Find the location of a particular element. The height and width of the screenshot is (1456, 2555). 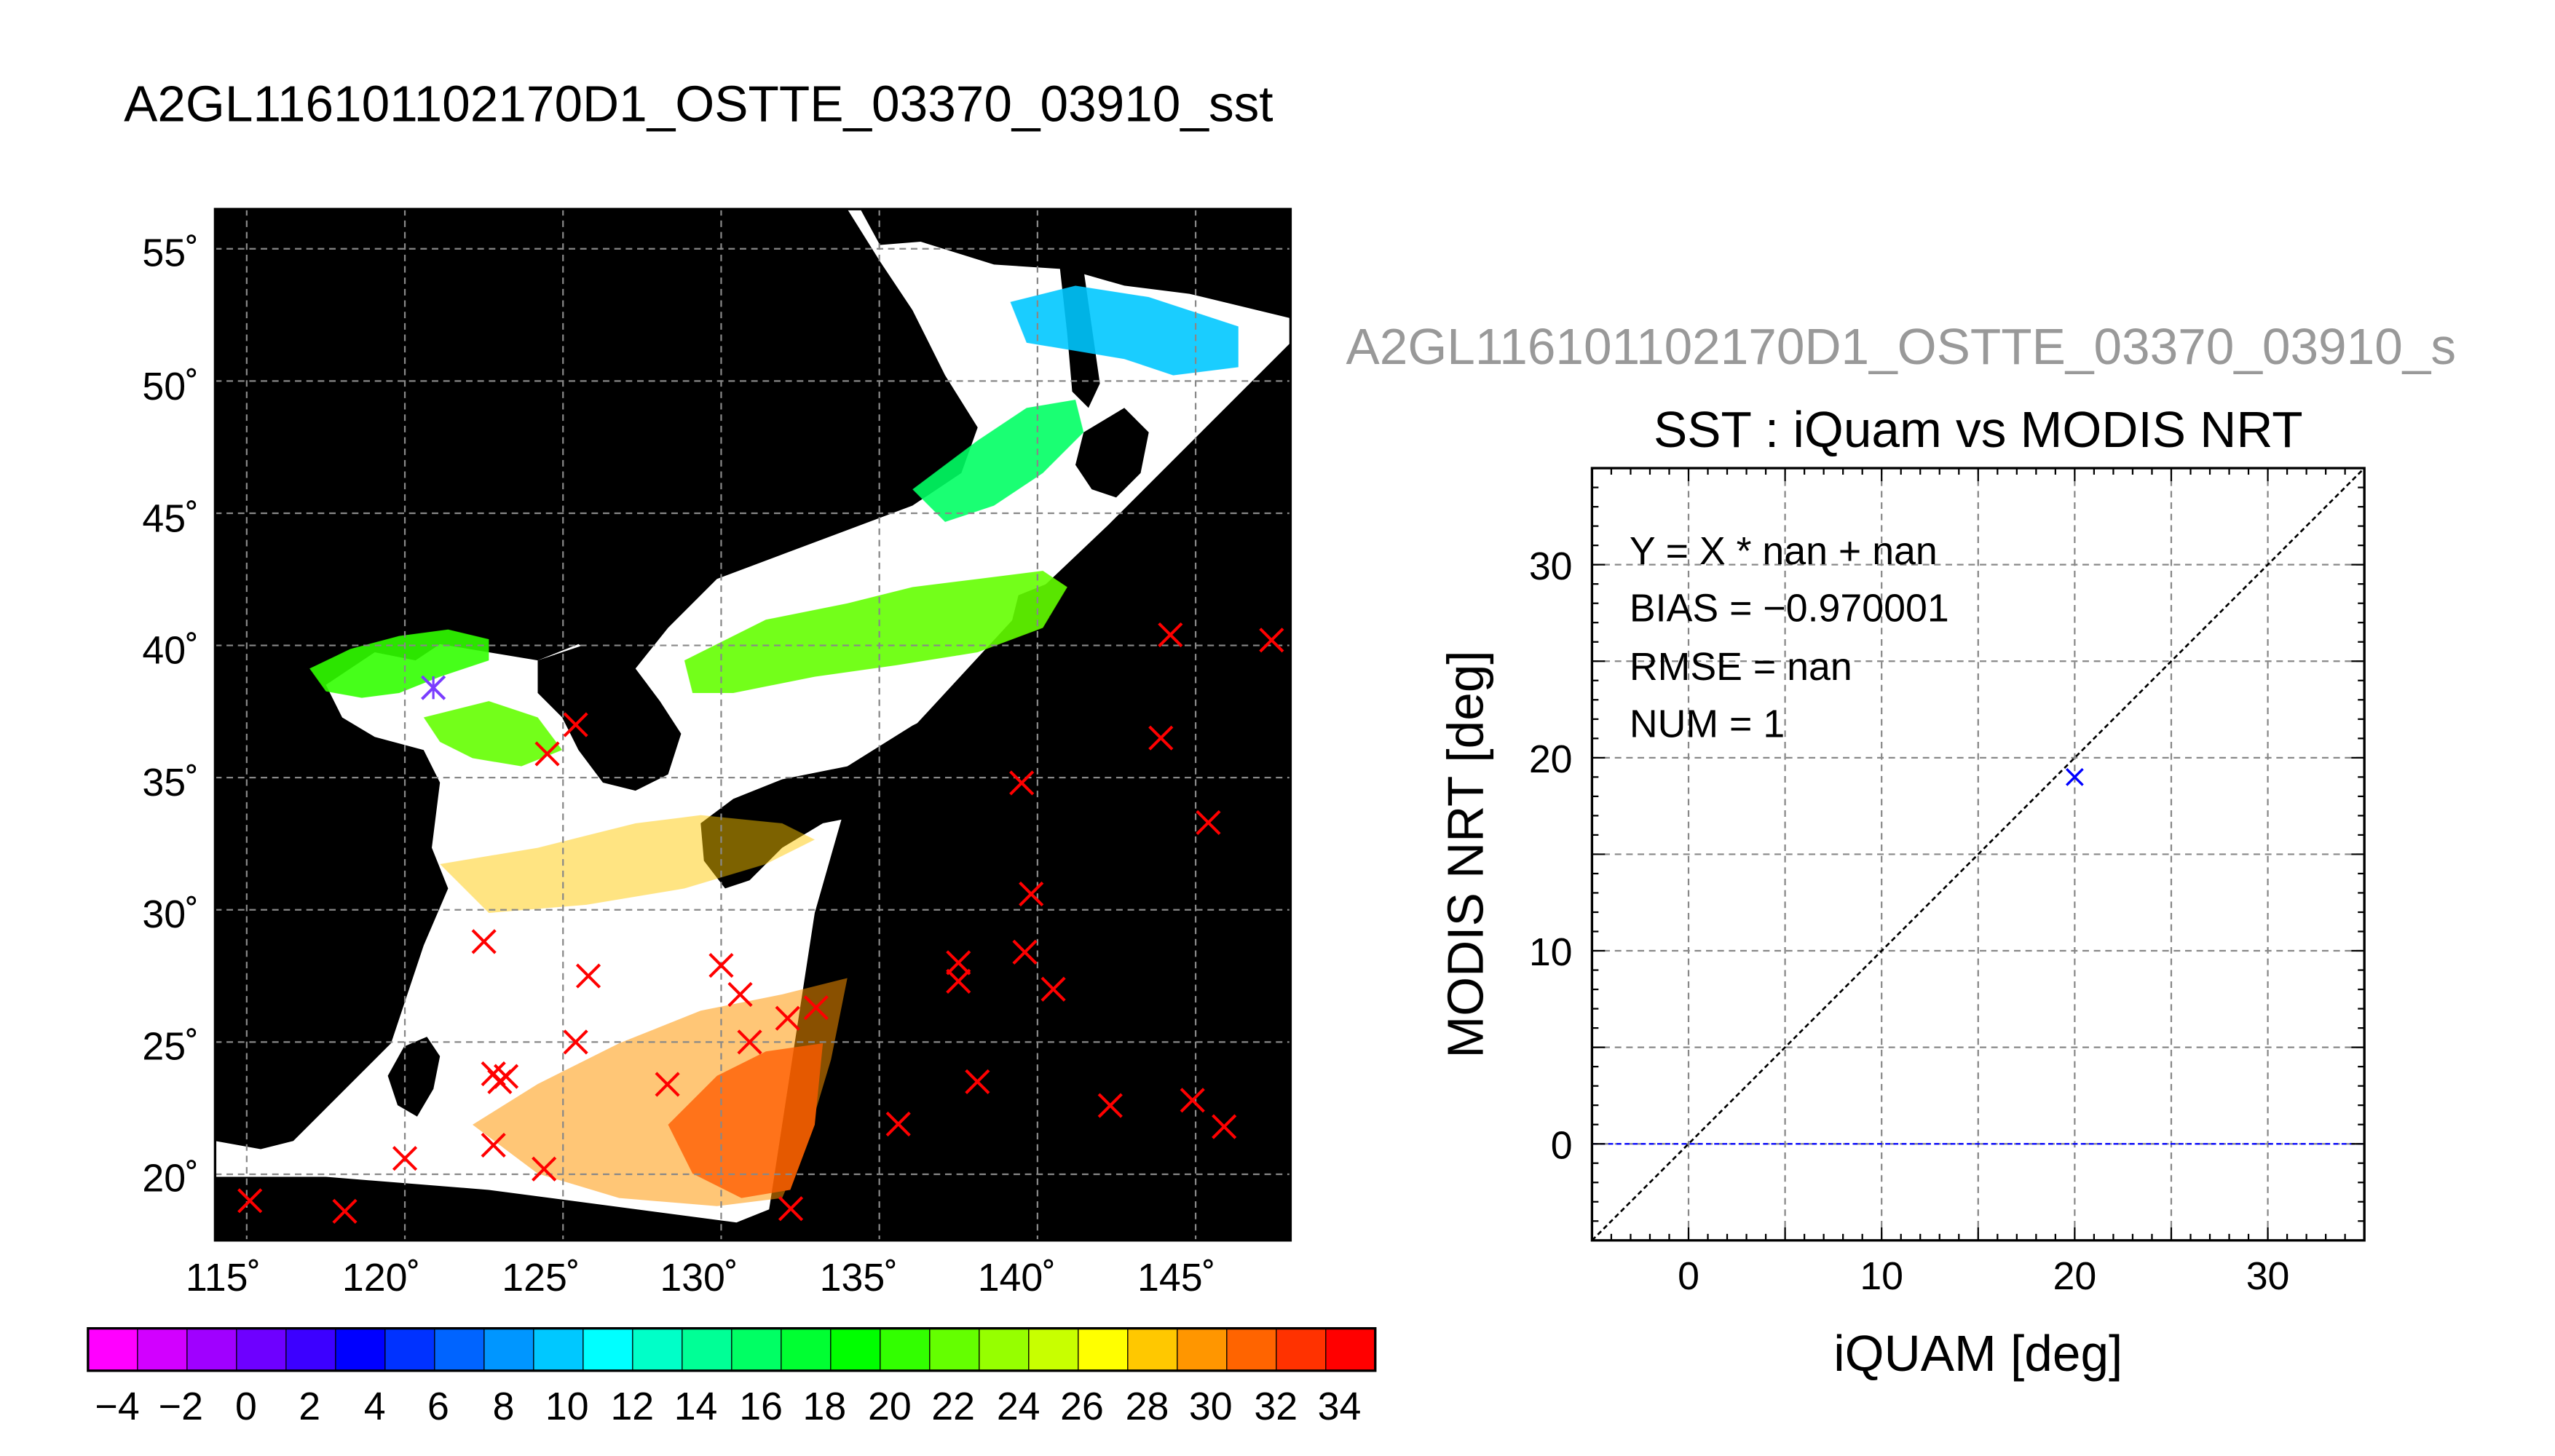

map-x-tick-label: 145˚ is located at coordinates (1176, 1277).